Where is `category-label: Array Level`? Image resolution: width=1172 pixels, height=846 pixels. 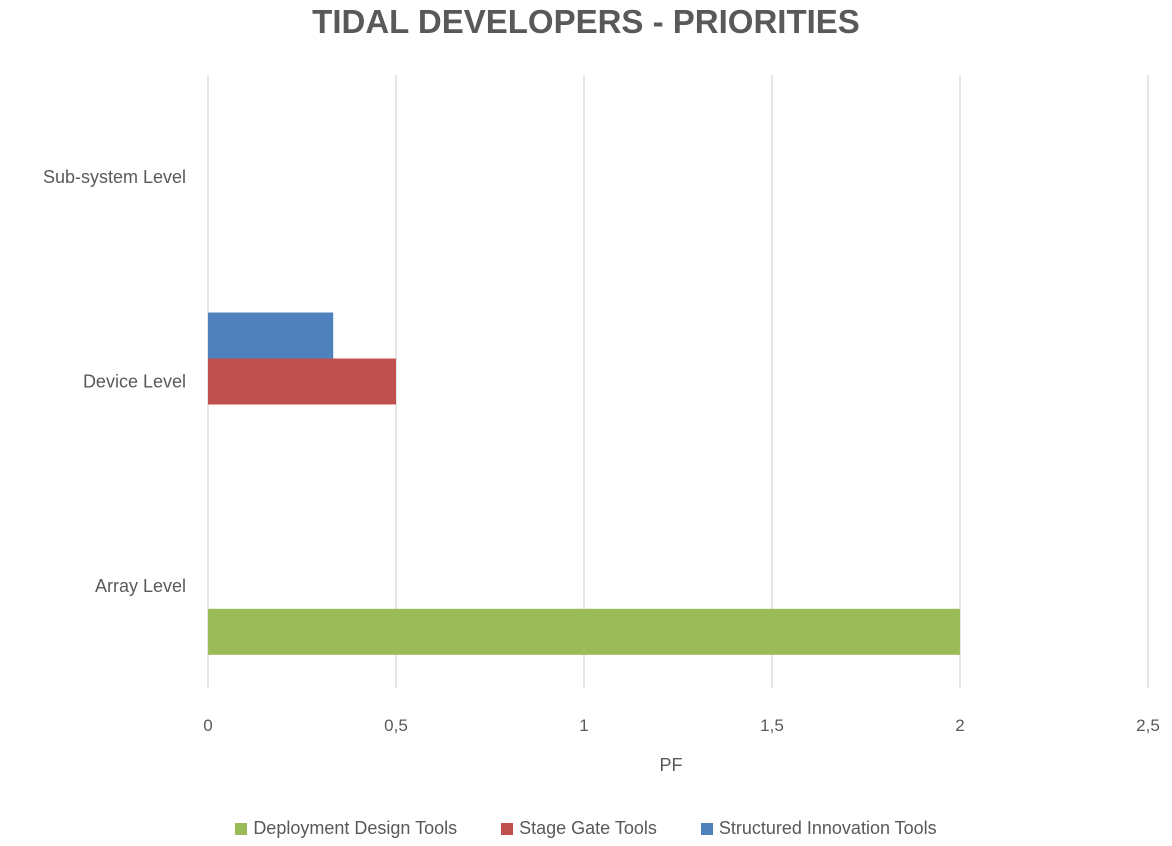 category-label: Array Level is located at coordinates (140, 586).